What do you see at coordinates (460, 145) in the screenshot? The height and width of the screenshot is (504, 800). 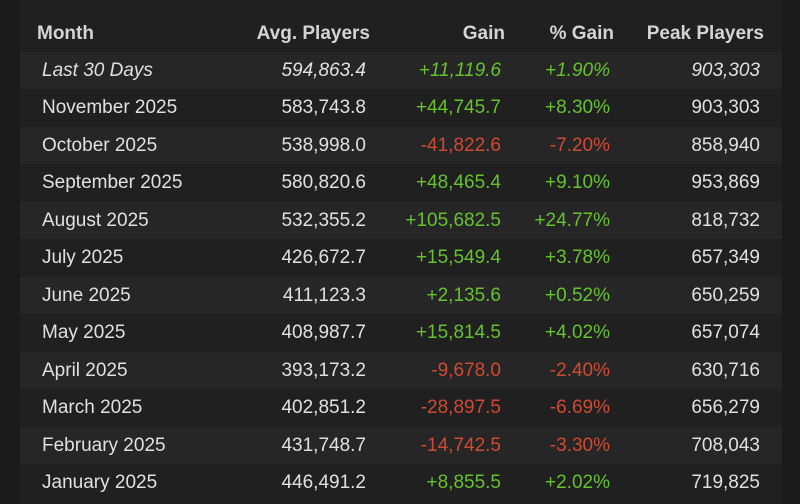 I see `row-gain: -41,822.6` at bounding box center [460, 145].